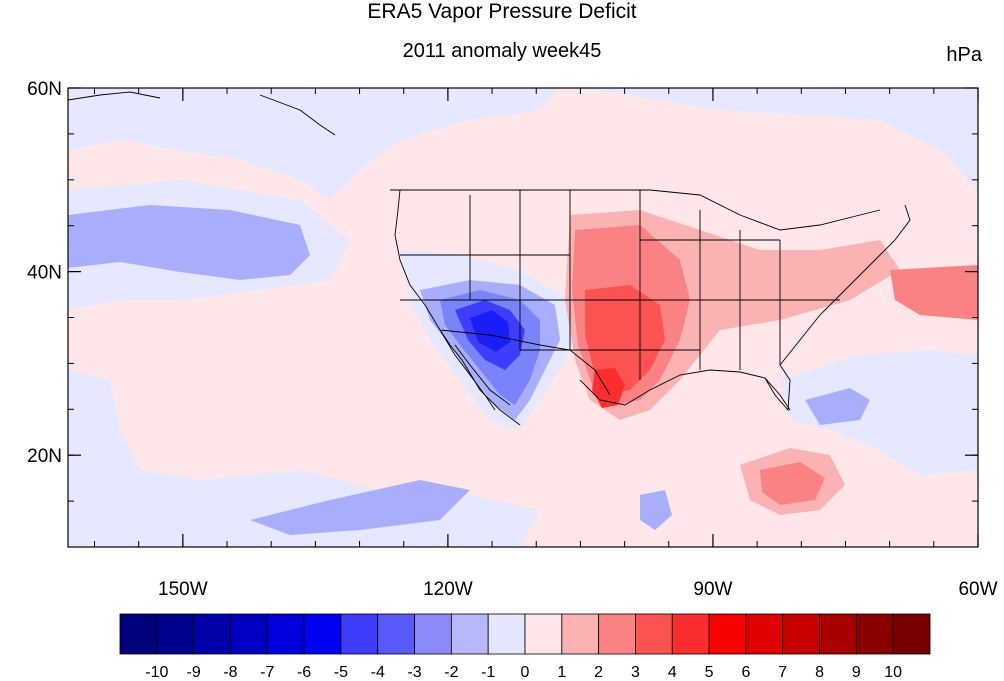 The image size is (1004, 681). What do you see at coordinates (448, 589) in the screenshot?
I see `lon-tick-label: 120W` at bounding box center [448, 589].